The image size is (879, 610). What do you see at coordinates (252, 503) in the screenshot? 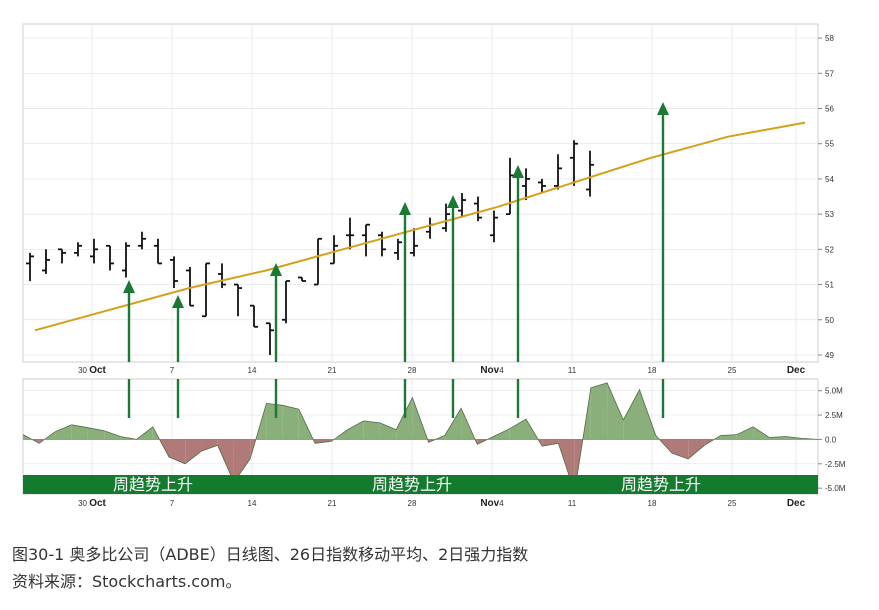
I see `date-tick-label: 14` at bounding box center [252, 503].